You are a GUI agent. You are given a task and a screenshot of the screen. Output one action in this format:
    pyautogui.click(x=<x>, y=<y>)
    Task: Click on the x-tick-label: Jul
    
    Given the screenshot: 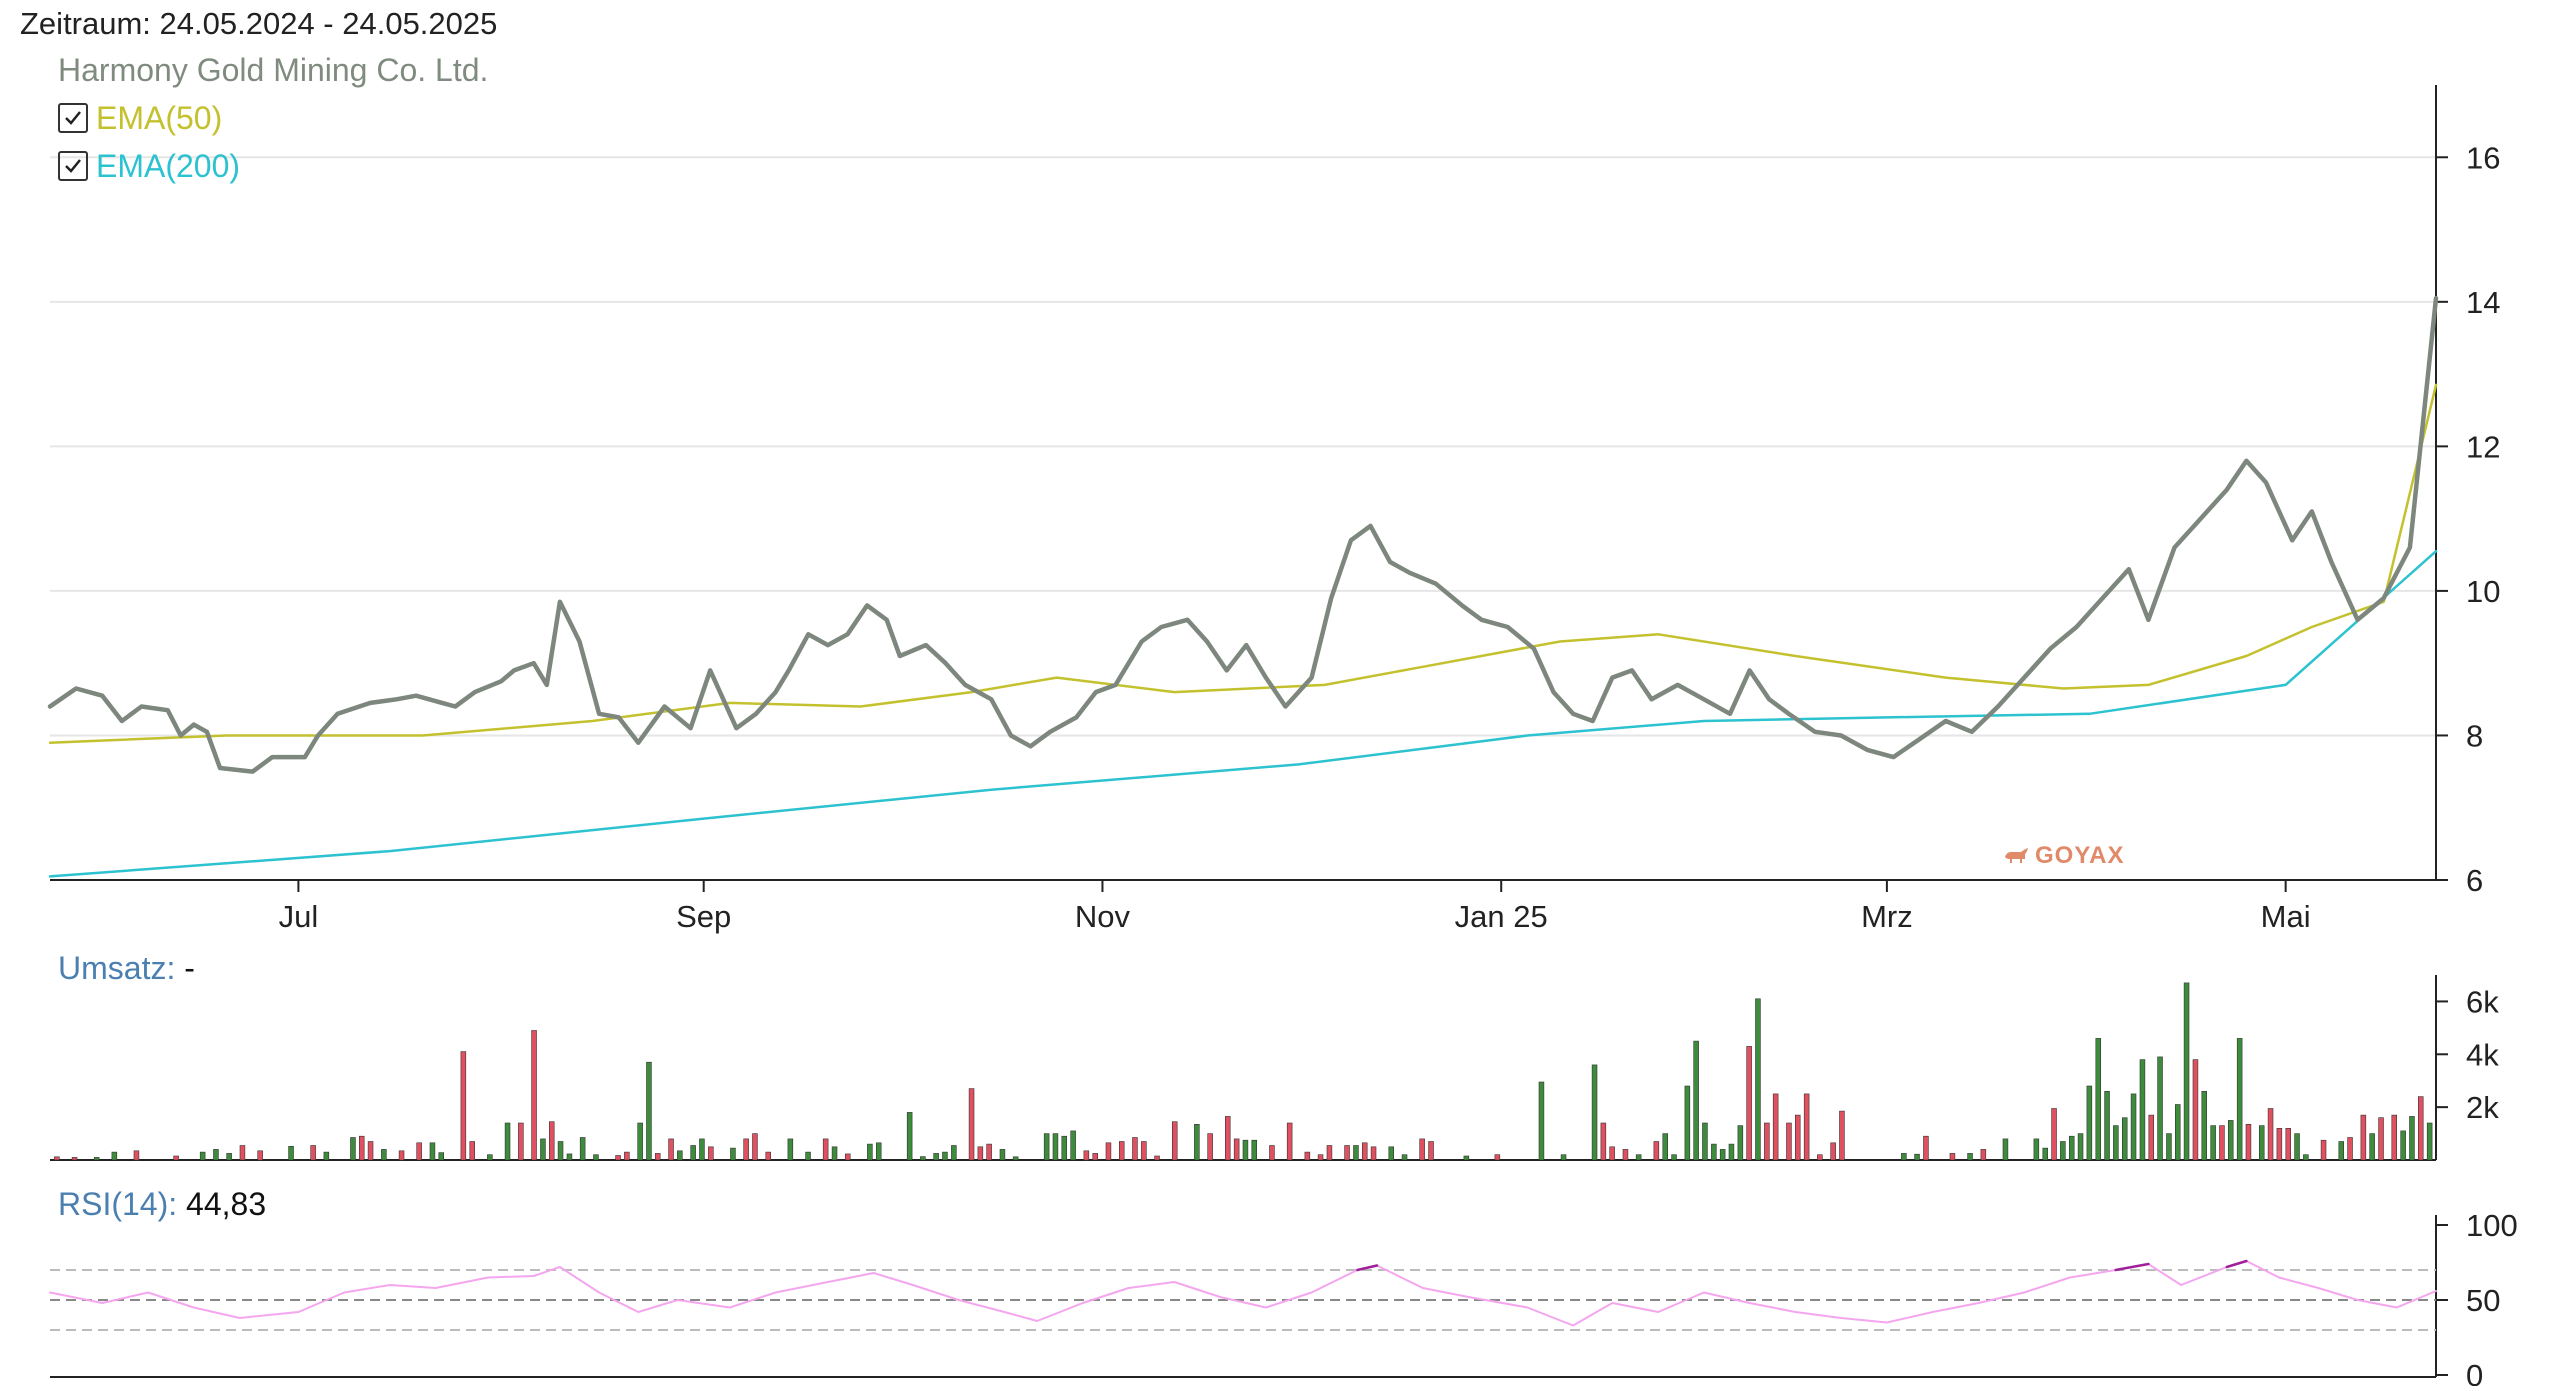 What is the action you would take?
    pyautogui.click(x=299, y=916)
    